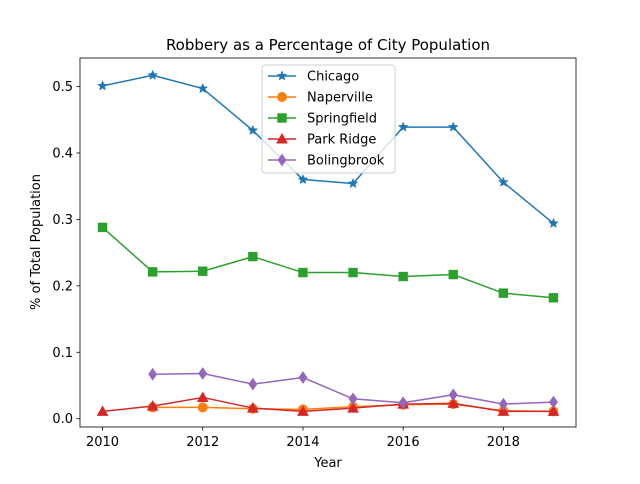 This screenshot has width=640, height=484. What do you see at coordinates (252, 407) in the screenshot?
I see `data-point-park-ridge-2013` at bounding box center [252, 407].